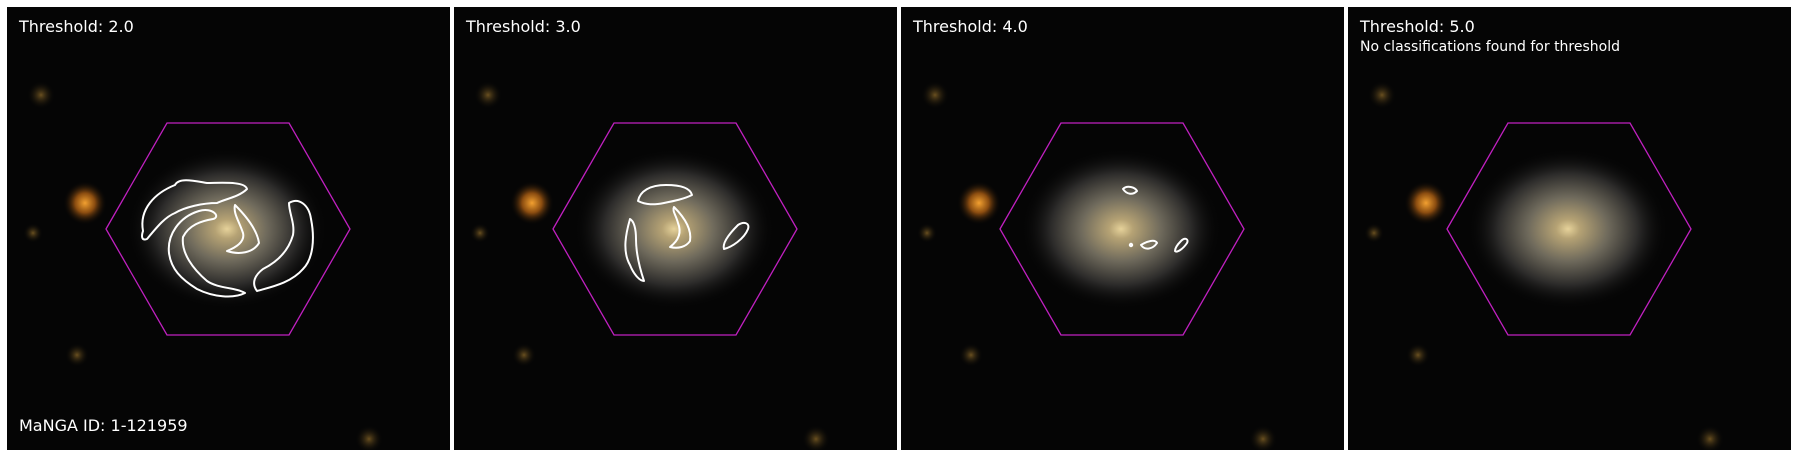 This screenshot has width=1800, height=457. Describe the element at coordinates (1490, 47) in the screenshot. I see `no-classifications-note: No classifications found for threshold` at that location.